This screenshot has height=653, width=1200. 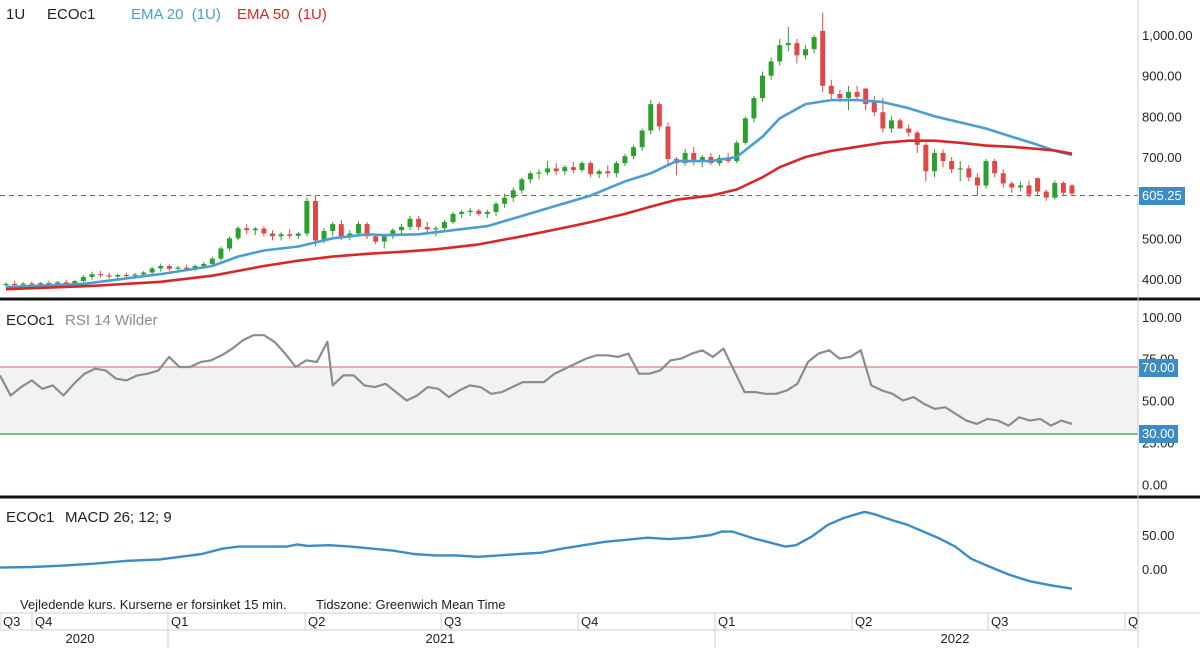 I want to click on macd-header-label: MACD 26; 12; 9, so click(x=118, y=517).